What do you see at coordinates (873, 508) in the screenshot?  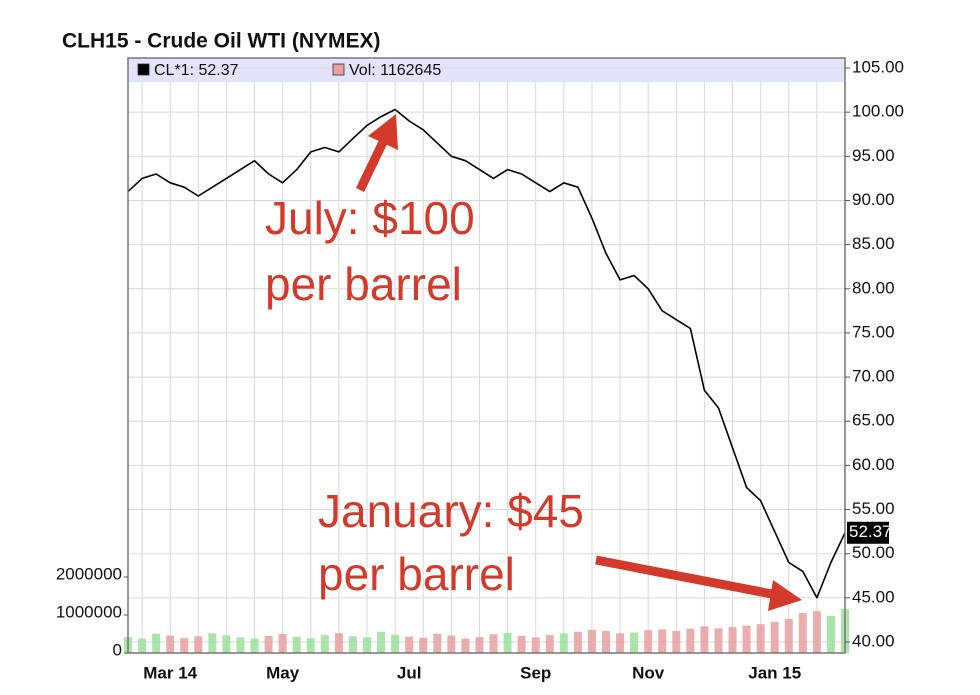 I see `y-tick-label: 55.00` at bounding box center [873, 508].